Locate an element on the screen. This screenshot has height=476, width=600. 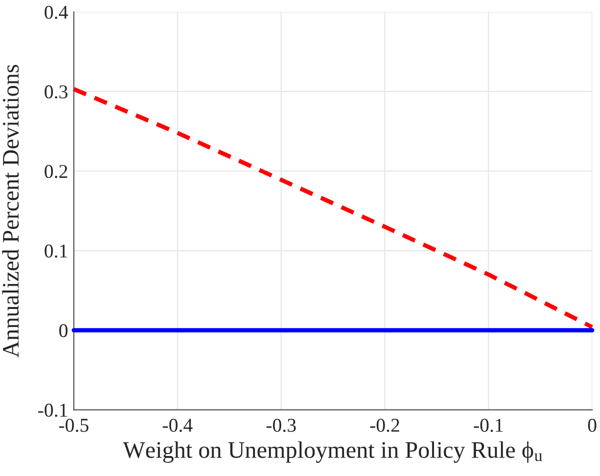
x-tick-label: -0.1 is located at coordinates (488, 425).